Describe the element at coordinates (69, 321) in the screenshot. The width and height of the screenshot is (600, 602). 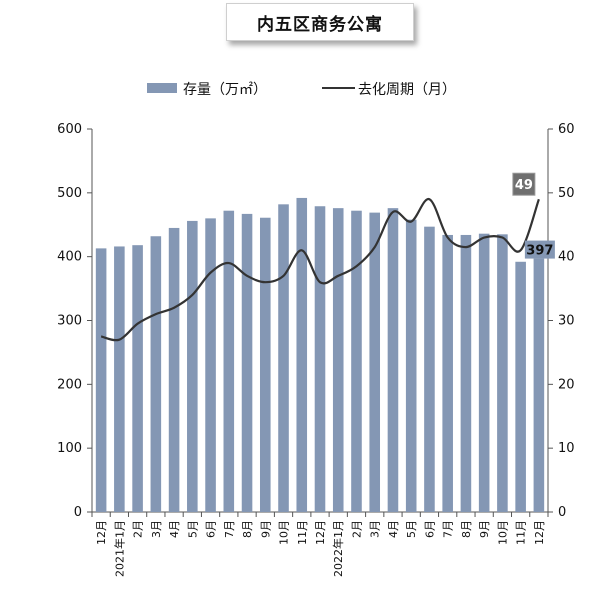
I see `left-tick-label: 300` at that location.